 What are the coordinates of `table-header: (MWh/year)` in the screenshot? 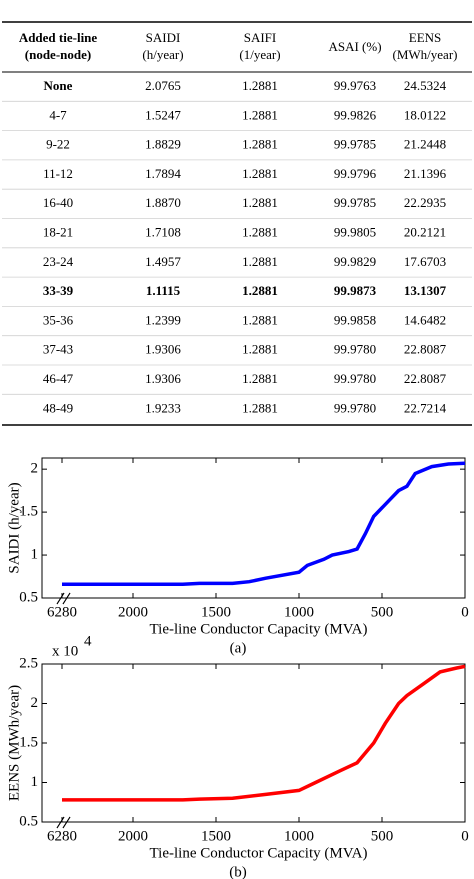 It's located at (425, 54).